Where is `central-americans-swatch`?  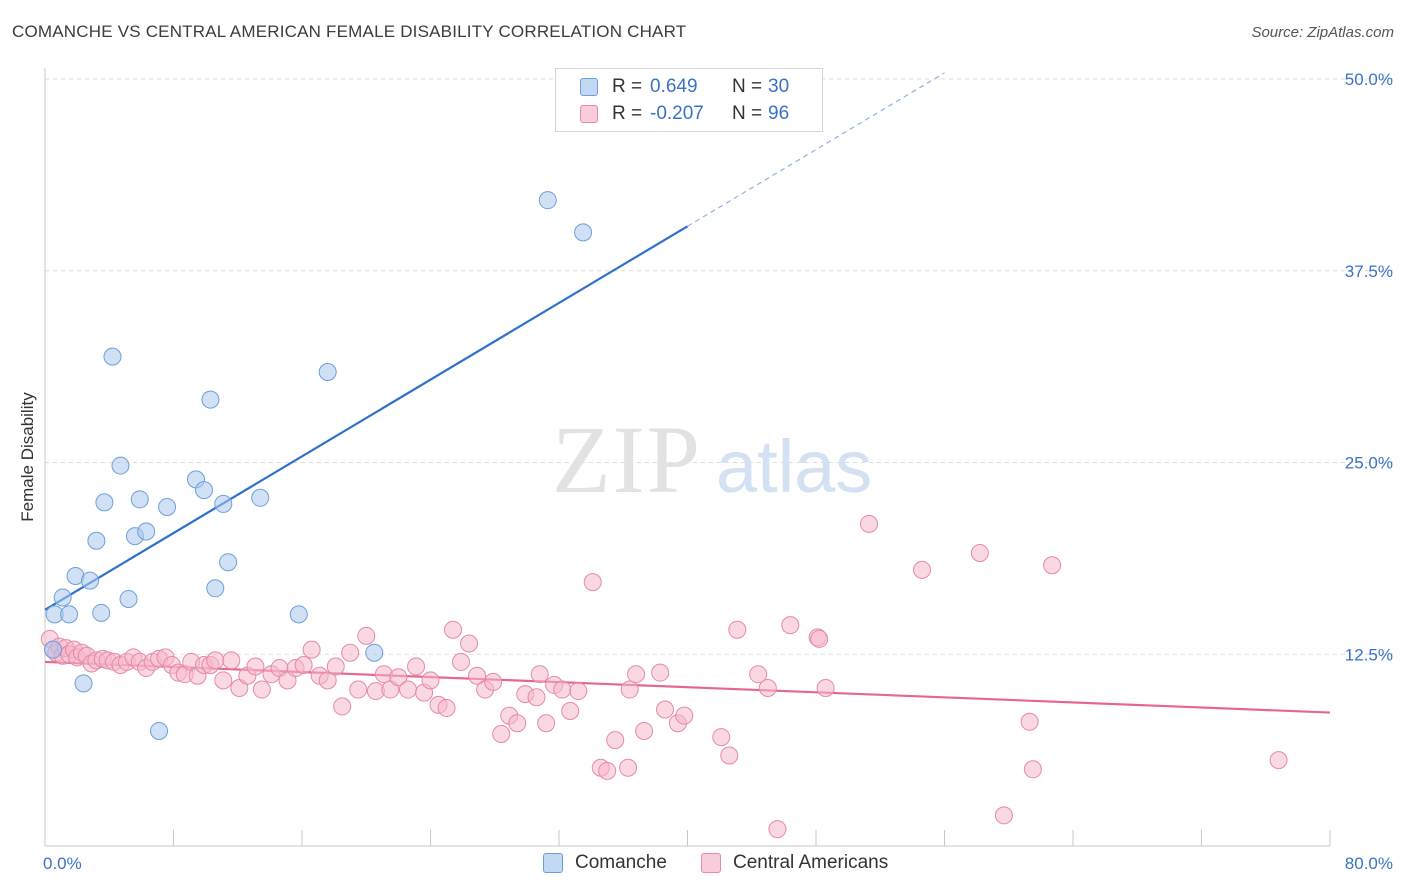
central-americans-swatch is located at coordinates (589, 114).